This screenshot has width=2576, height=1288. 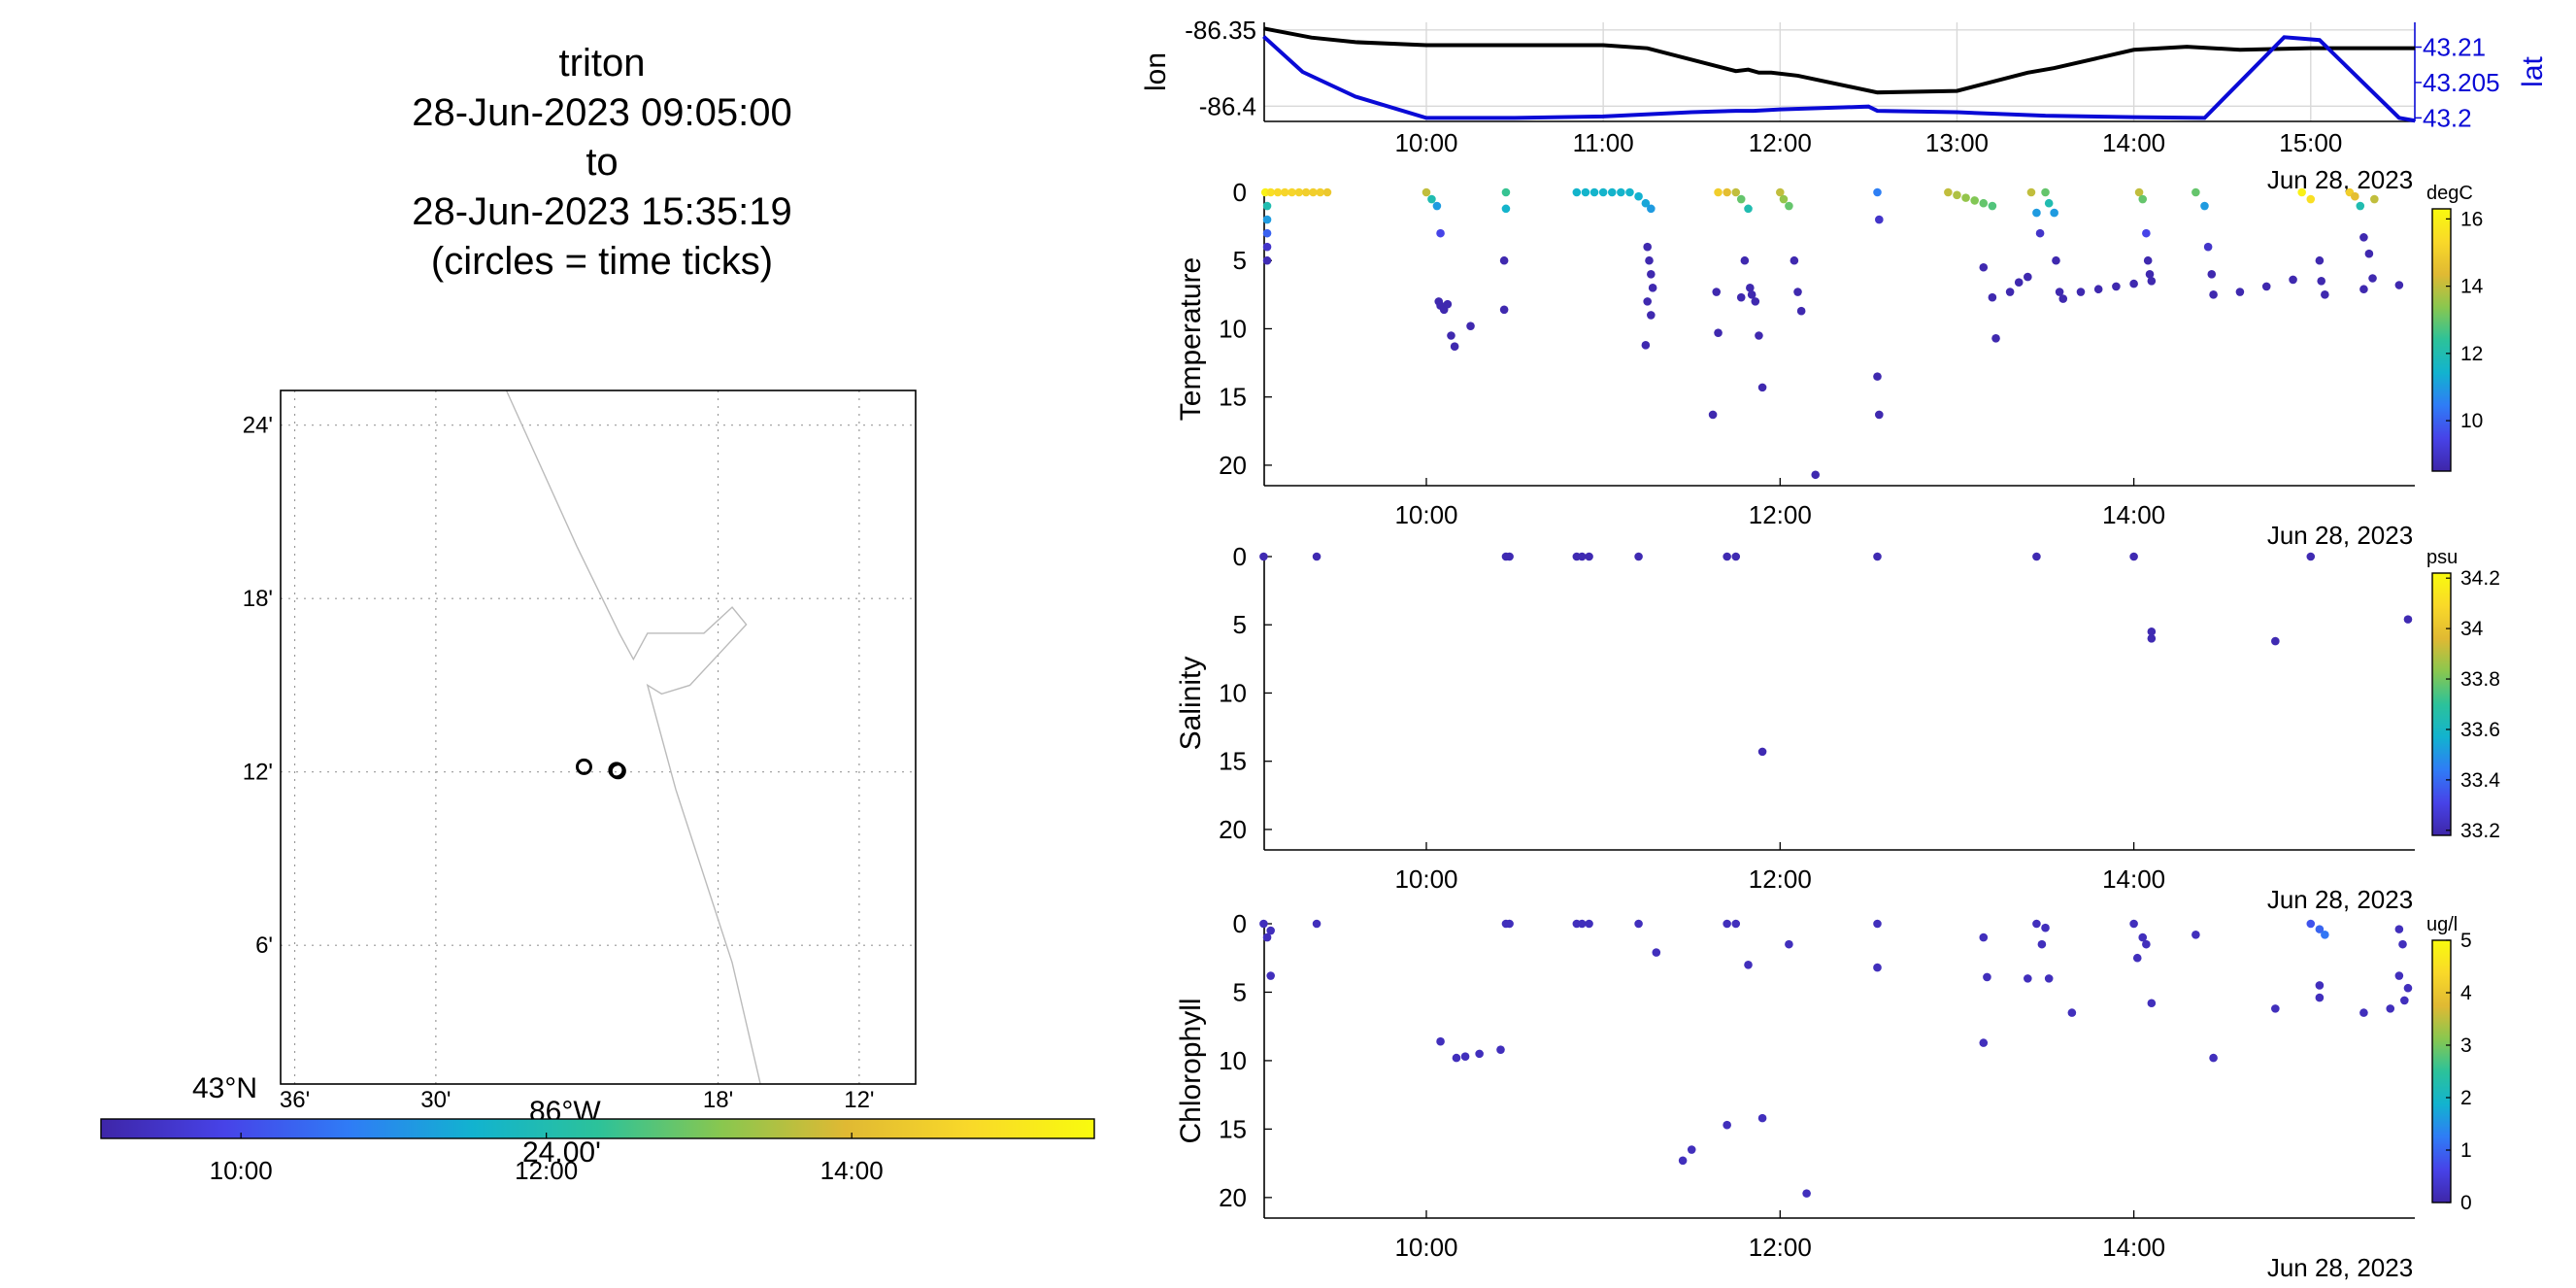 What do you see at coordinates (1604, 142) in the screenshot?
I see `position-x-tick-label: 11:00` at bounding box center [1604, 142].